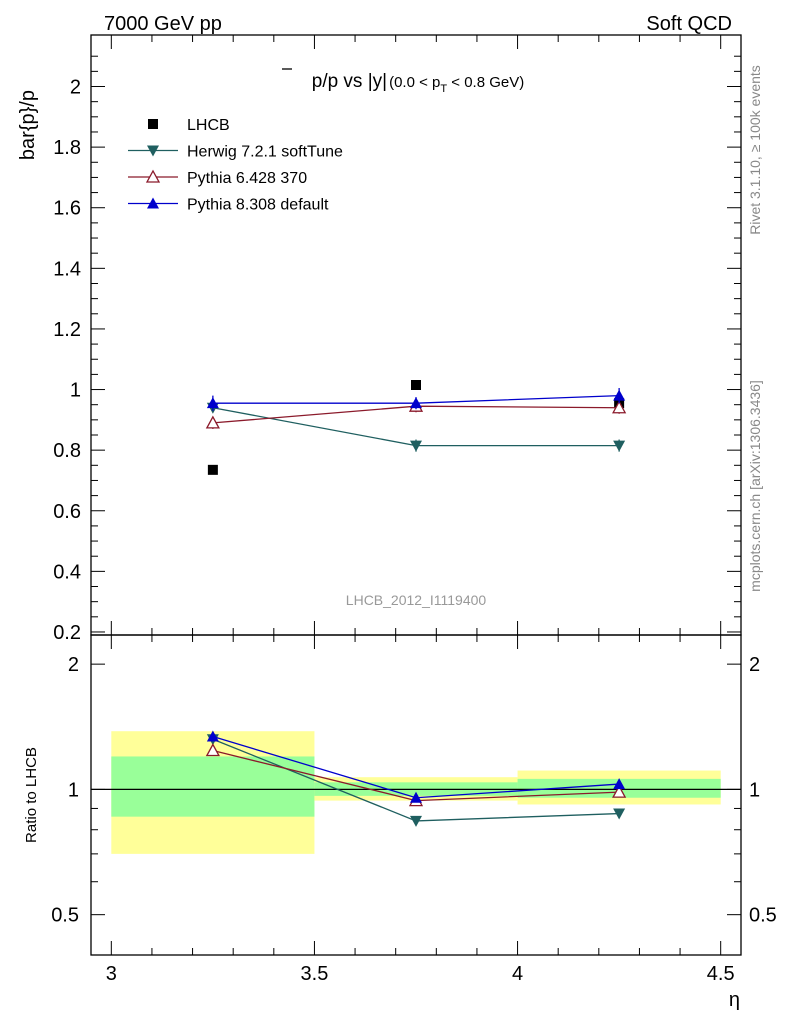 This screenshot has width=786, height=1024. What do you see at coordinates (73, 665) in the screenshot?
I see `y-tick-label-left: 2` at bounding box center [73, 665].